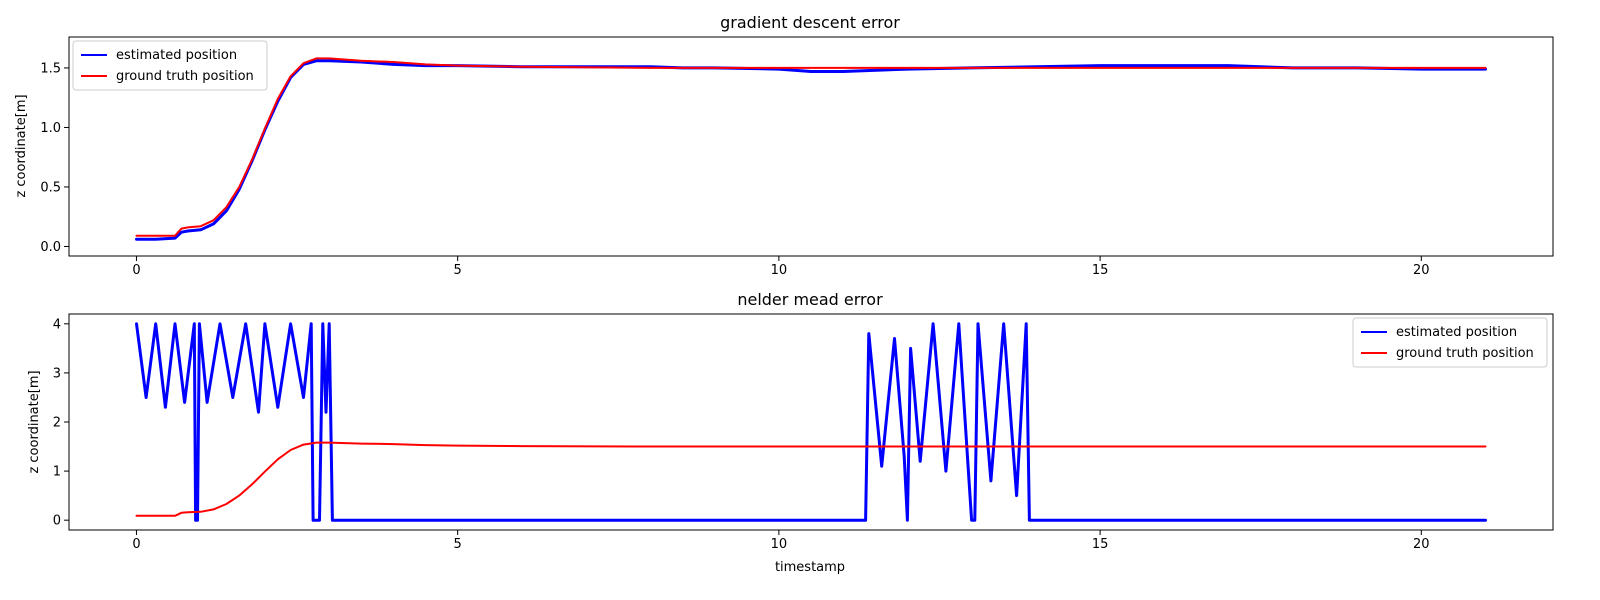 The height and width of the screenshot is (600, 1600). What do you see at coordinates (54, 158) in the screenshot?
I see `y-axis-ticks: 0.0 0.5 1.0 1.5` at bounding box center [54, 158].